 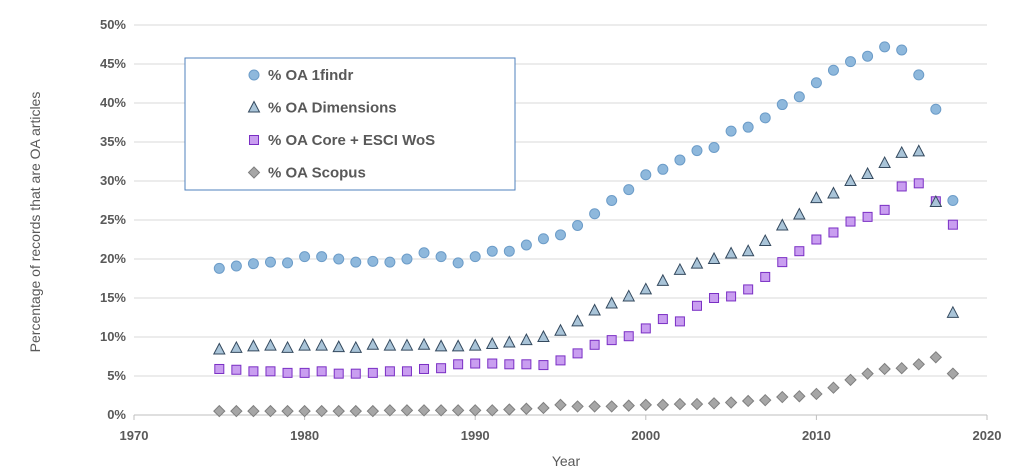 I want to click on y-tick-label: 40%, so click(x=113, y=102).